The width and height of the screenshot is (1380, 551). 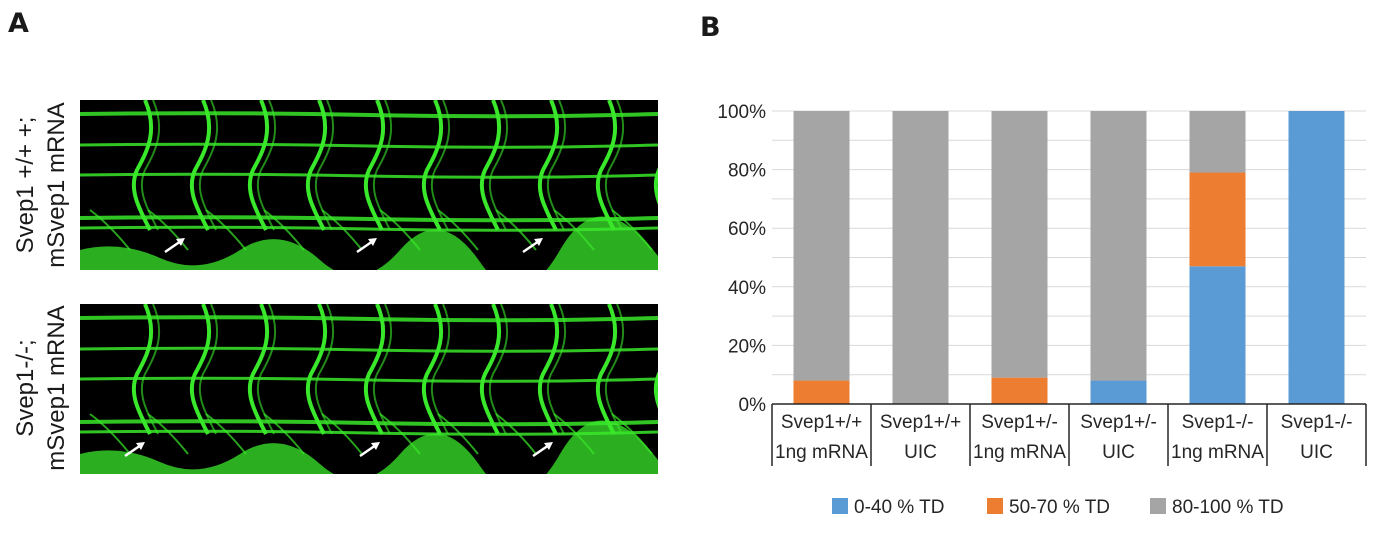 What do you see at coordinates (747, 288) in the screenshot?
I see `y-tick-label: 40%` at bounding box center [747, 288].